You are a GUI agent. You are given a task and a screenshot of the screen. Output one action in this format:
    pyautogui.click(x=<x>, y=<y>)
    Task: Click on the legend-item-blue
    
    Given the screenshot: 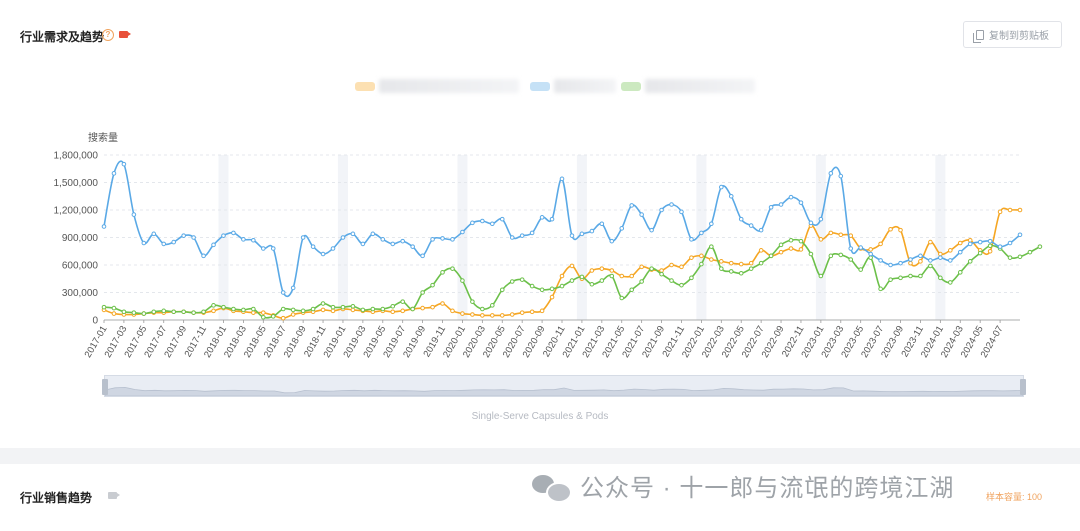 What is the action you would take?
    pyautogui.click(x=573, y=86)
    